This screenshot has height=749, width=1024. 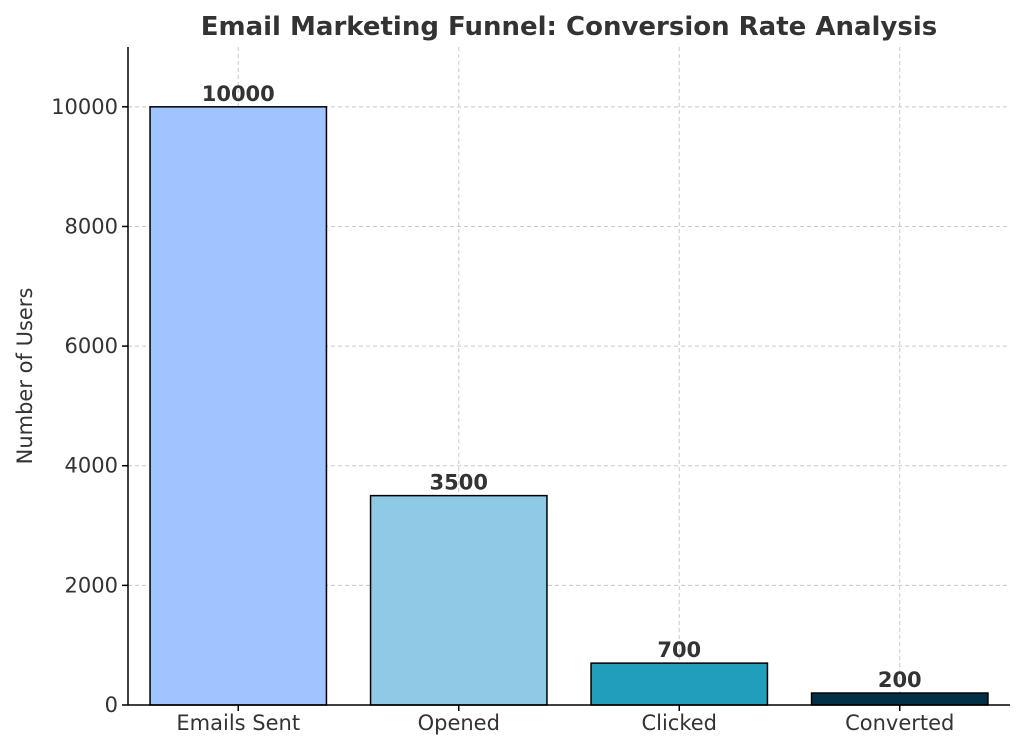 I want to click on y-tick-label: 0, so click(x=111, y=705).